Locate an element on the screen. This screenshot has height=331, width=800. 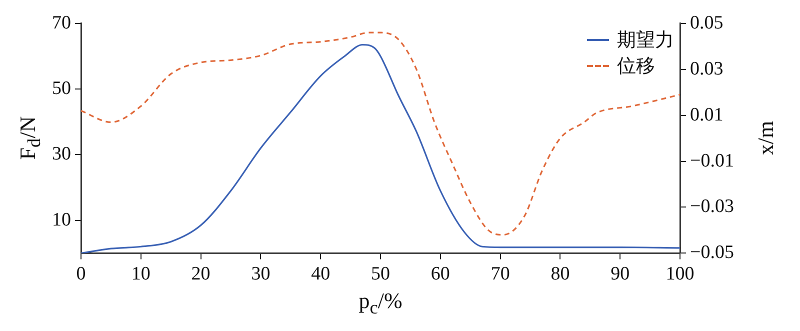
y-tick-label: 10 is located at coordinates (61, 219).